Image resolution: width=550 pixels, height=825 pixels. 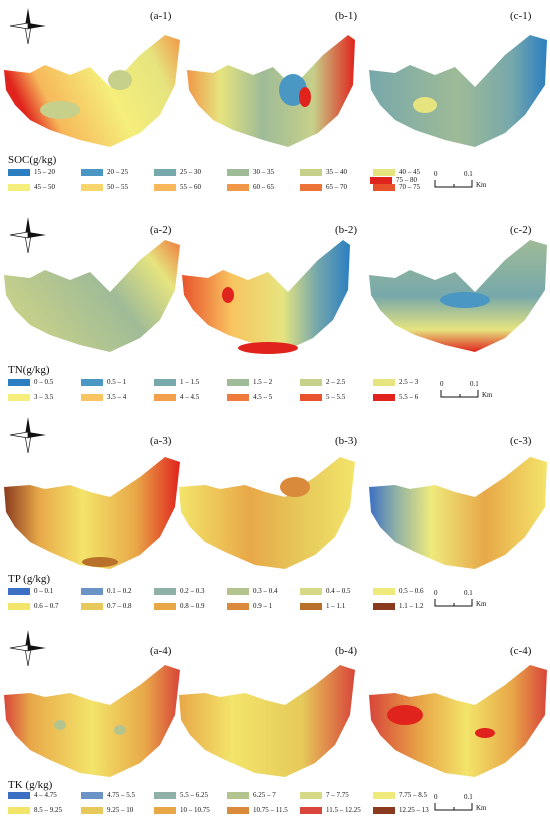 I want to click on legend-item: 5.5 – 6.25, so click(x=181, y=795).